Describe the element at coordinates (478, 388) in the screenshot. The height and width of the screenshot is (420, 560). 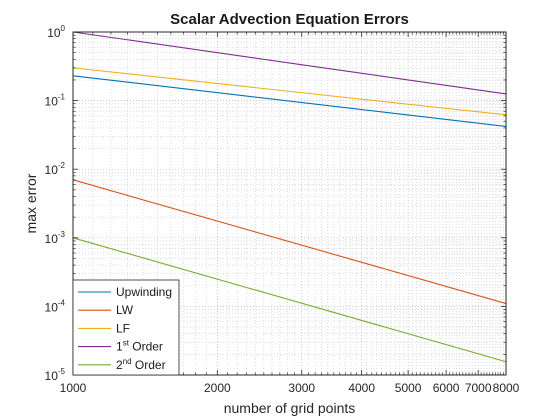
I see `x-tick-label: 7000` at that location.